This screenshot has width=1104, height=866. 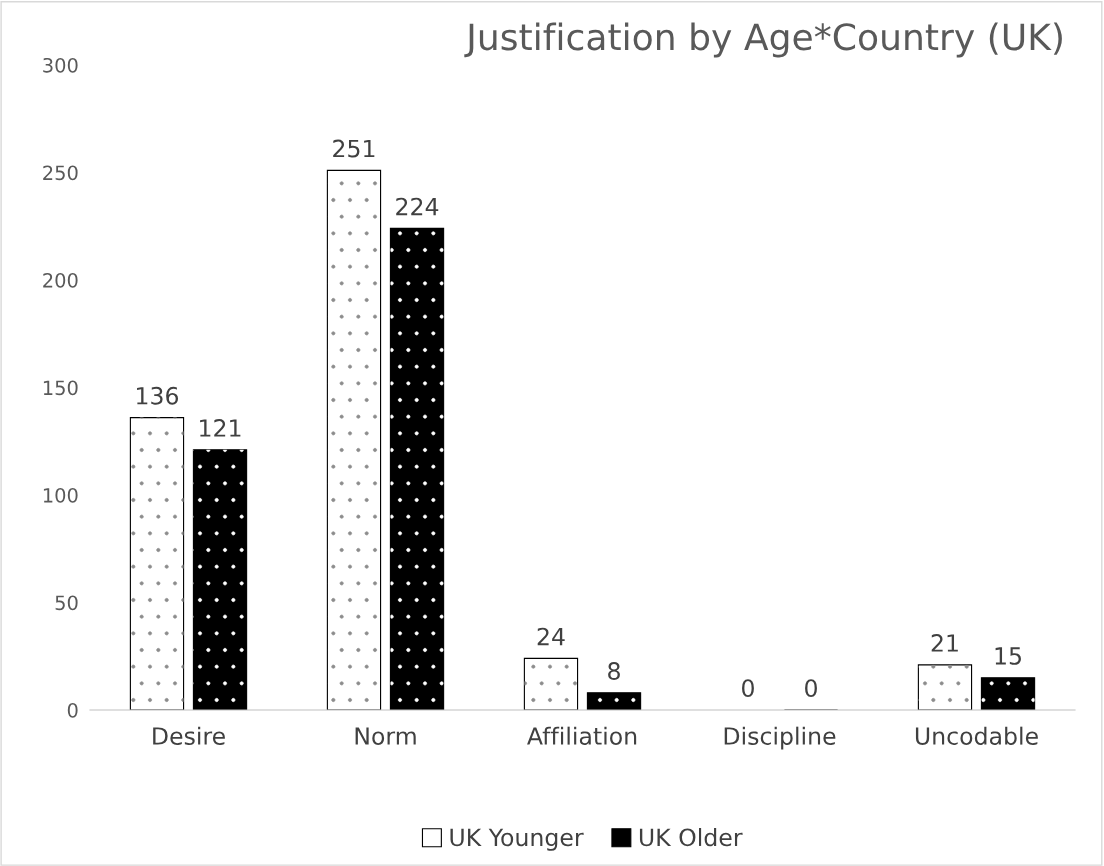 What do you see at coordinates (385, 736) in the screenshot?
I see `x-tick-label: Norm` at bounding box center [385, 736].